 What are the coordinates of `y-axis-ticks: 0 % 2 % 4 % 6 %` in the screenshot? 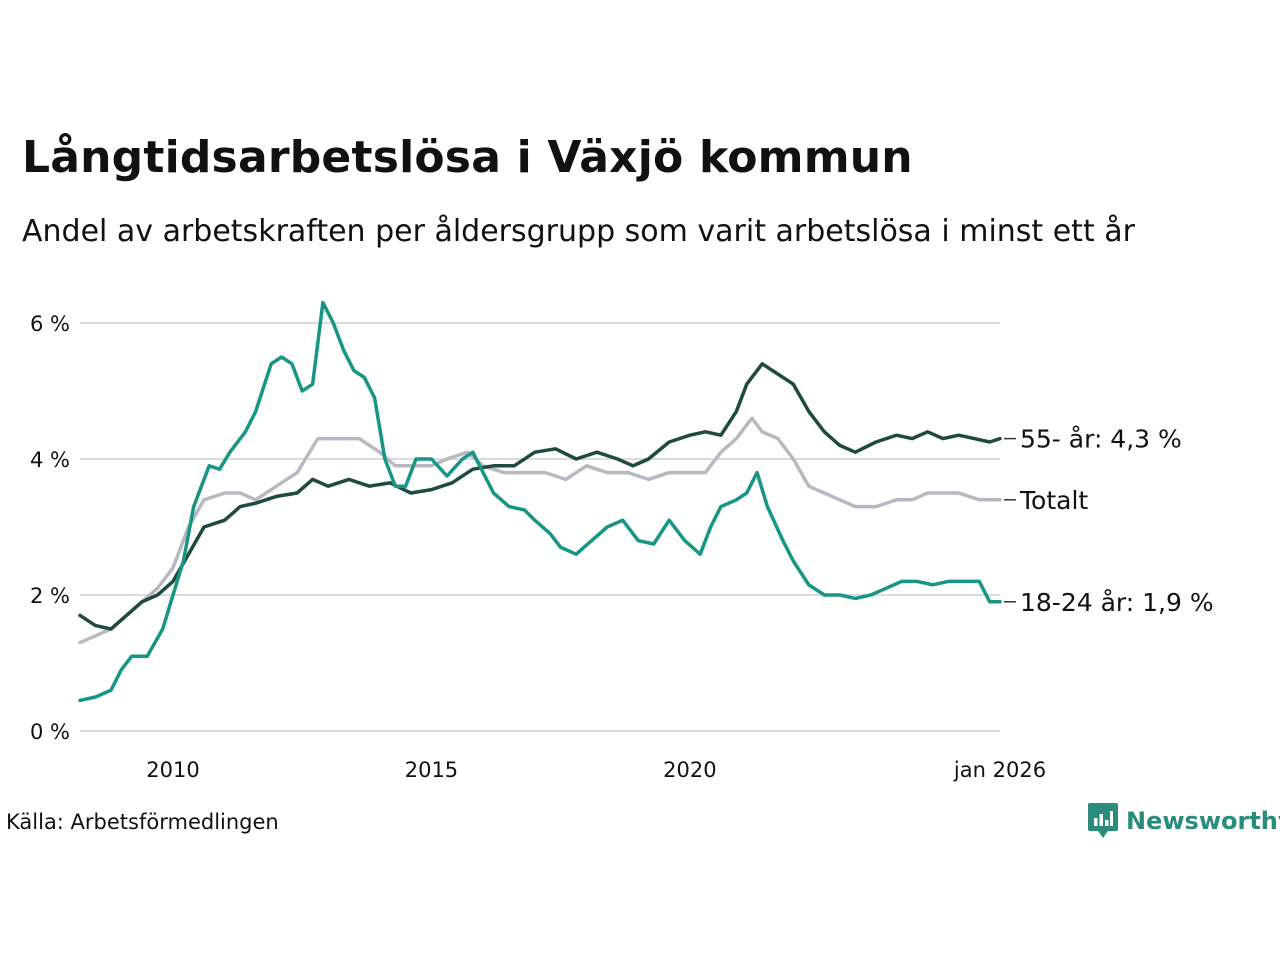 It's located at (50, 528).